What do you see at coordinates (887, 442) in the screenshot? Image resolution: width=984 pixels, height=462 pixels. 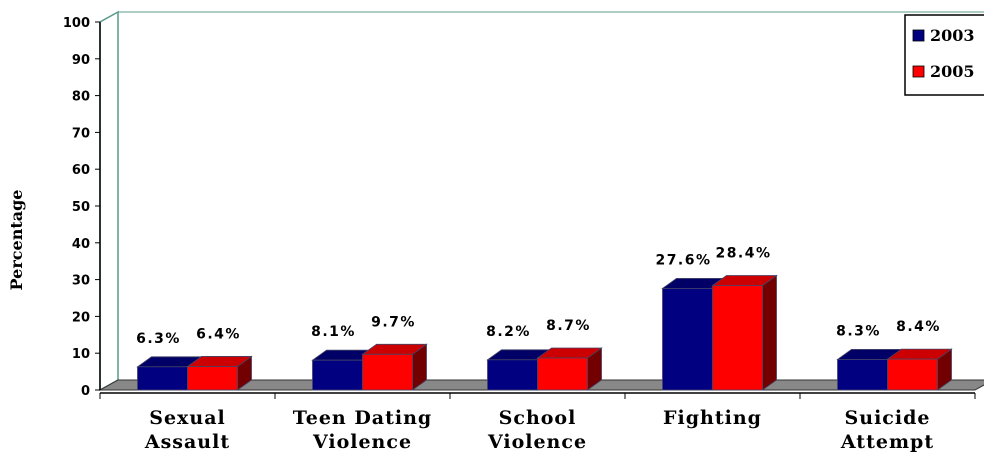 I see `x-tick-line: Attempt` at bounding box center [887, 442].